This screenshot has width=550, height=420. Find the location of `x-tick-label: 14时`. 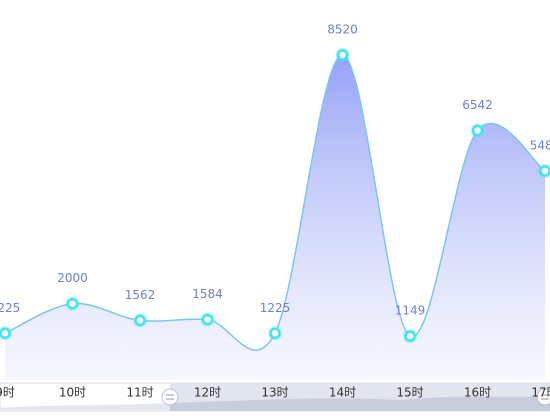

x-tick-label: 14时 is located at coordinates (342, 393).